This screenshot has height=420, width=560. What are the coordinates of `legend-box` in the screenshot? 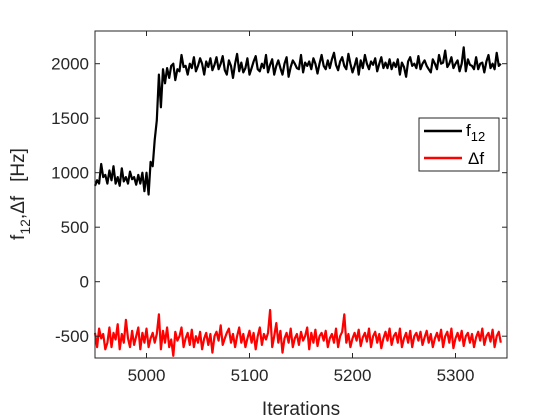 It's located at (459, 144).